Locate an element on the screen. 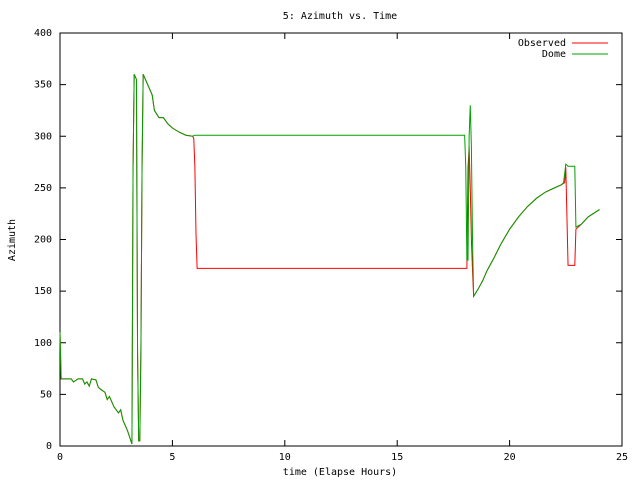  y-tick-label: 300 is located at coordinates (43, 136).